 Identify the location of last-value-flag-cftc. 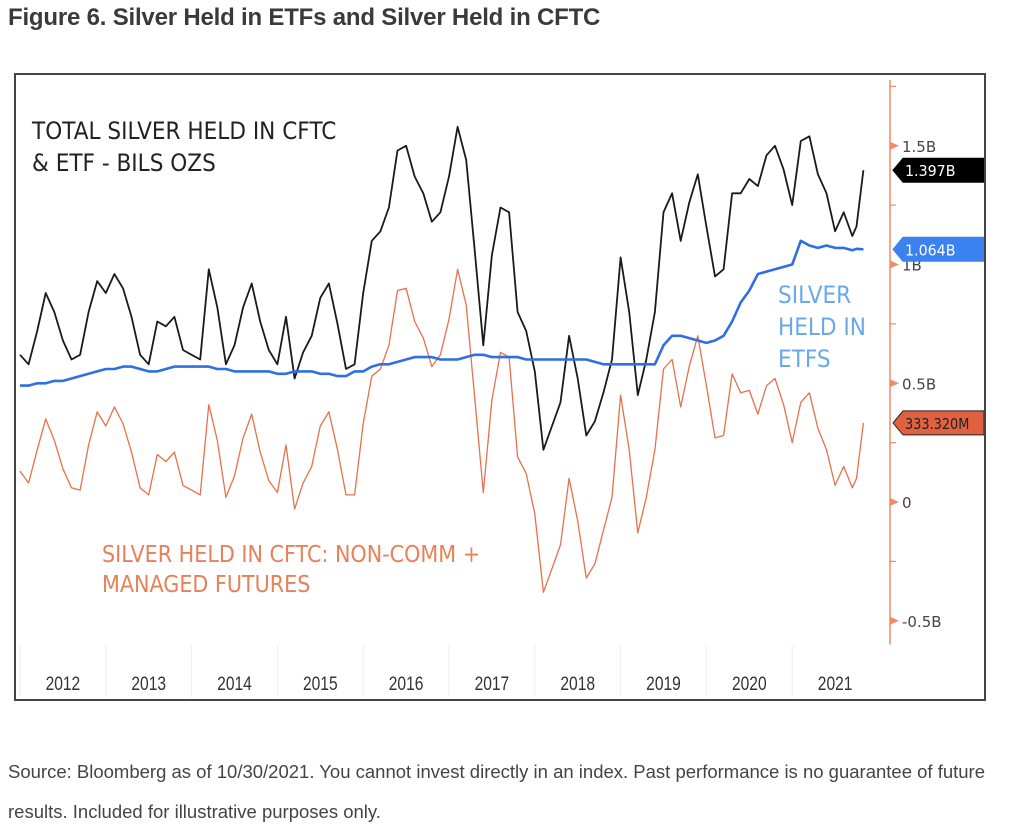
(938, 423).